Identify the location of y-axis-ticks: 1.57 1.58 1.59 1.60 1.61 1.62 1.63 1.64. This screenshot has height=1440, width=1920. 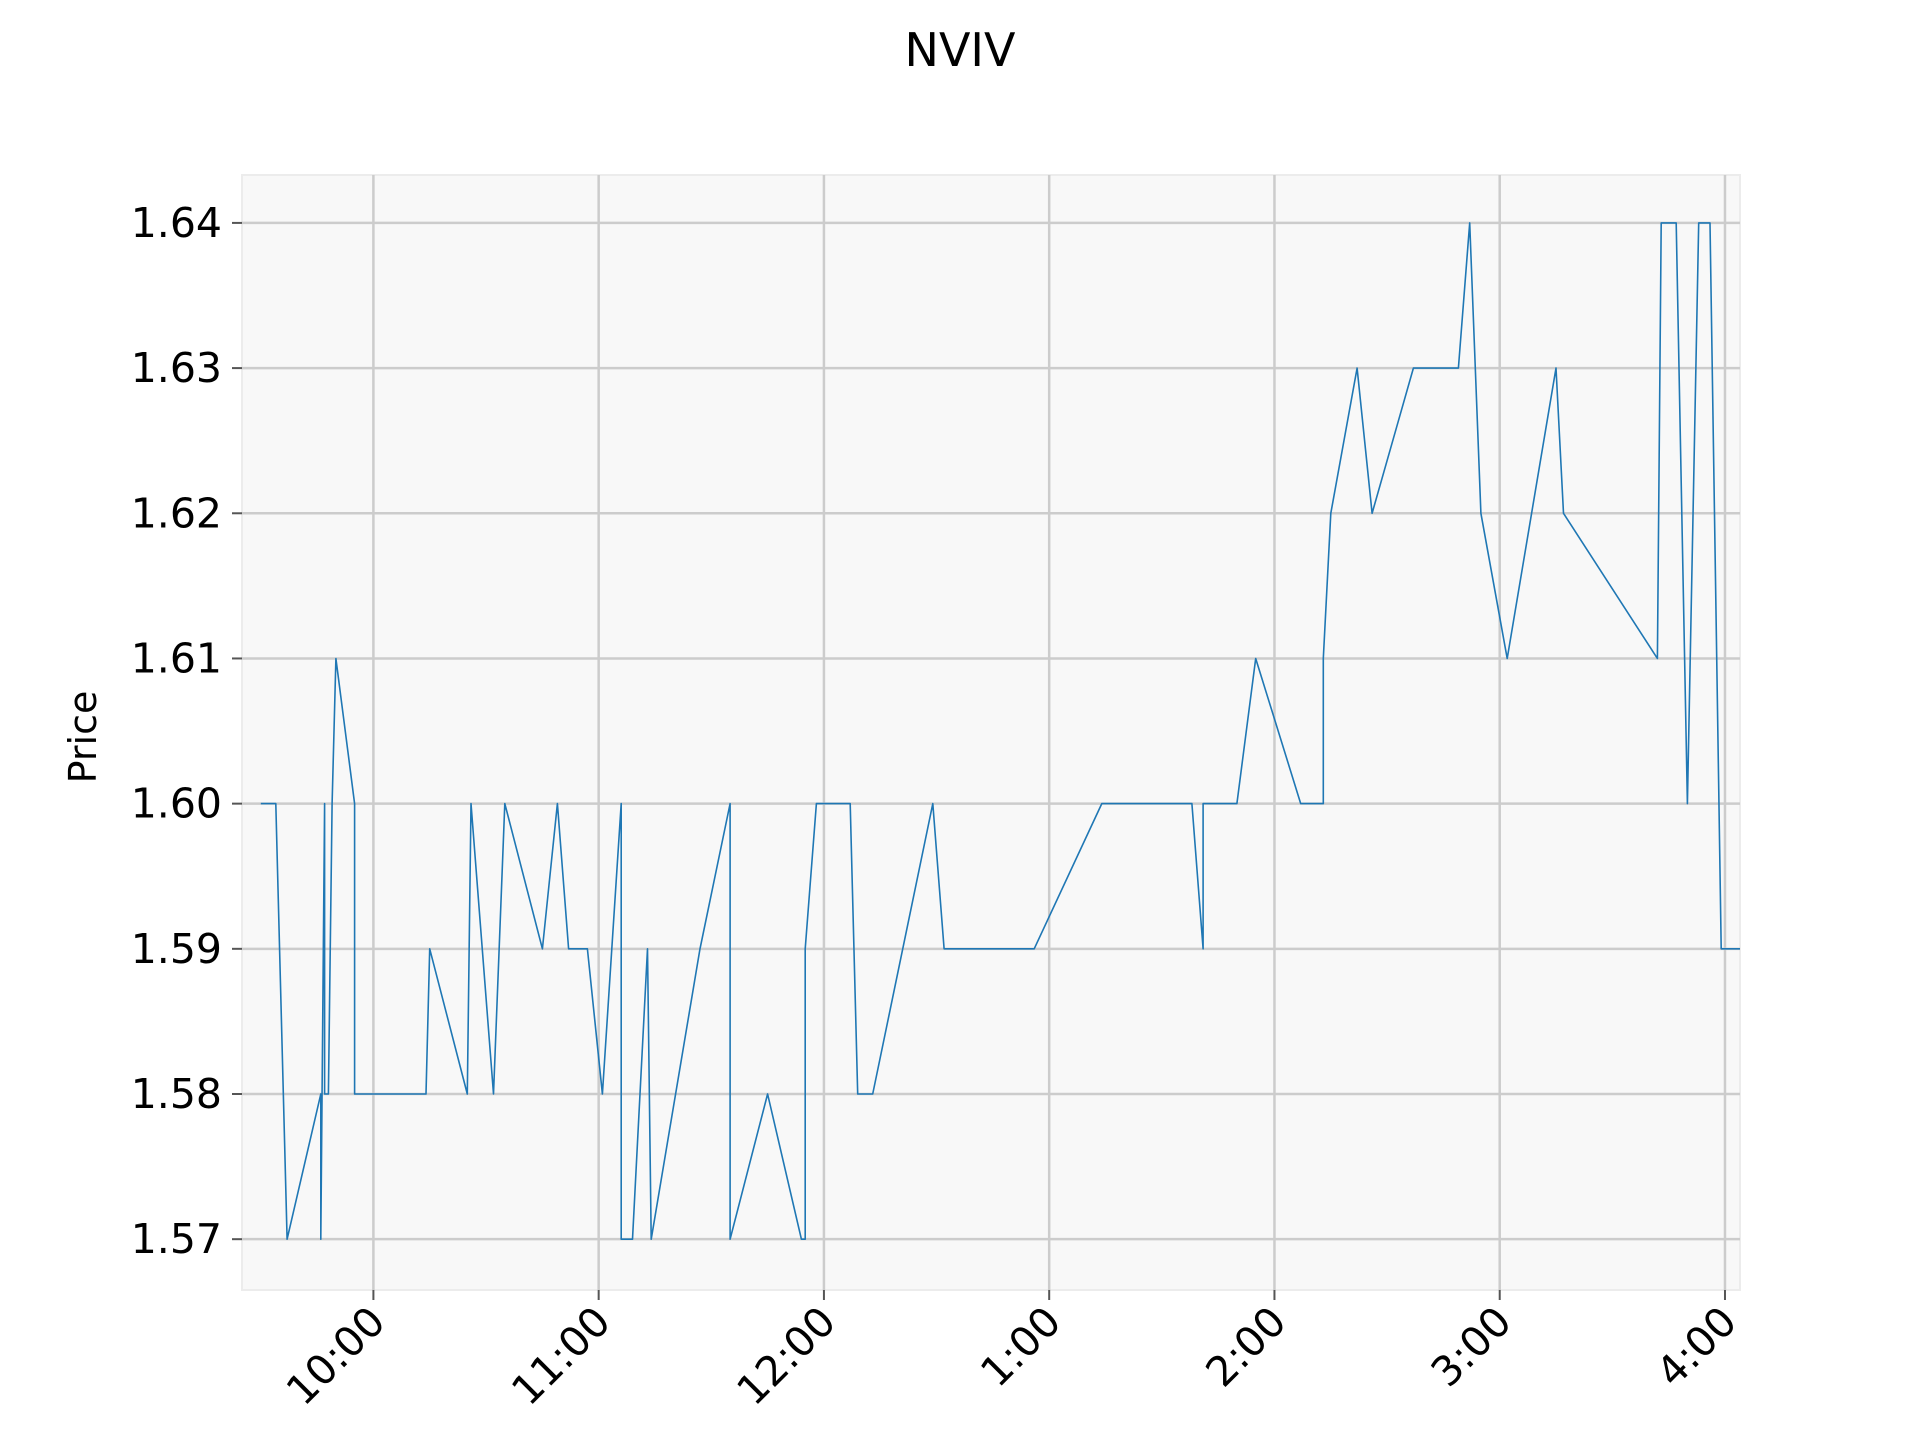
(186, 731).